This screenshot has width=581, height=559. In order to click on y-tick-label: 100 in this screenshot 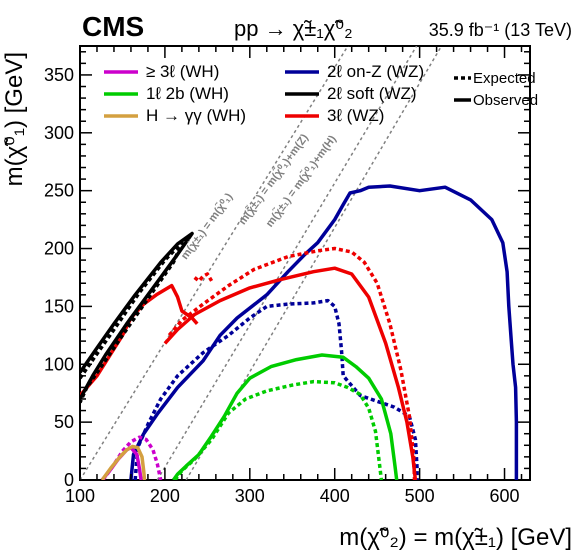, I will do `click(59, 364)`.